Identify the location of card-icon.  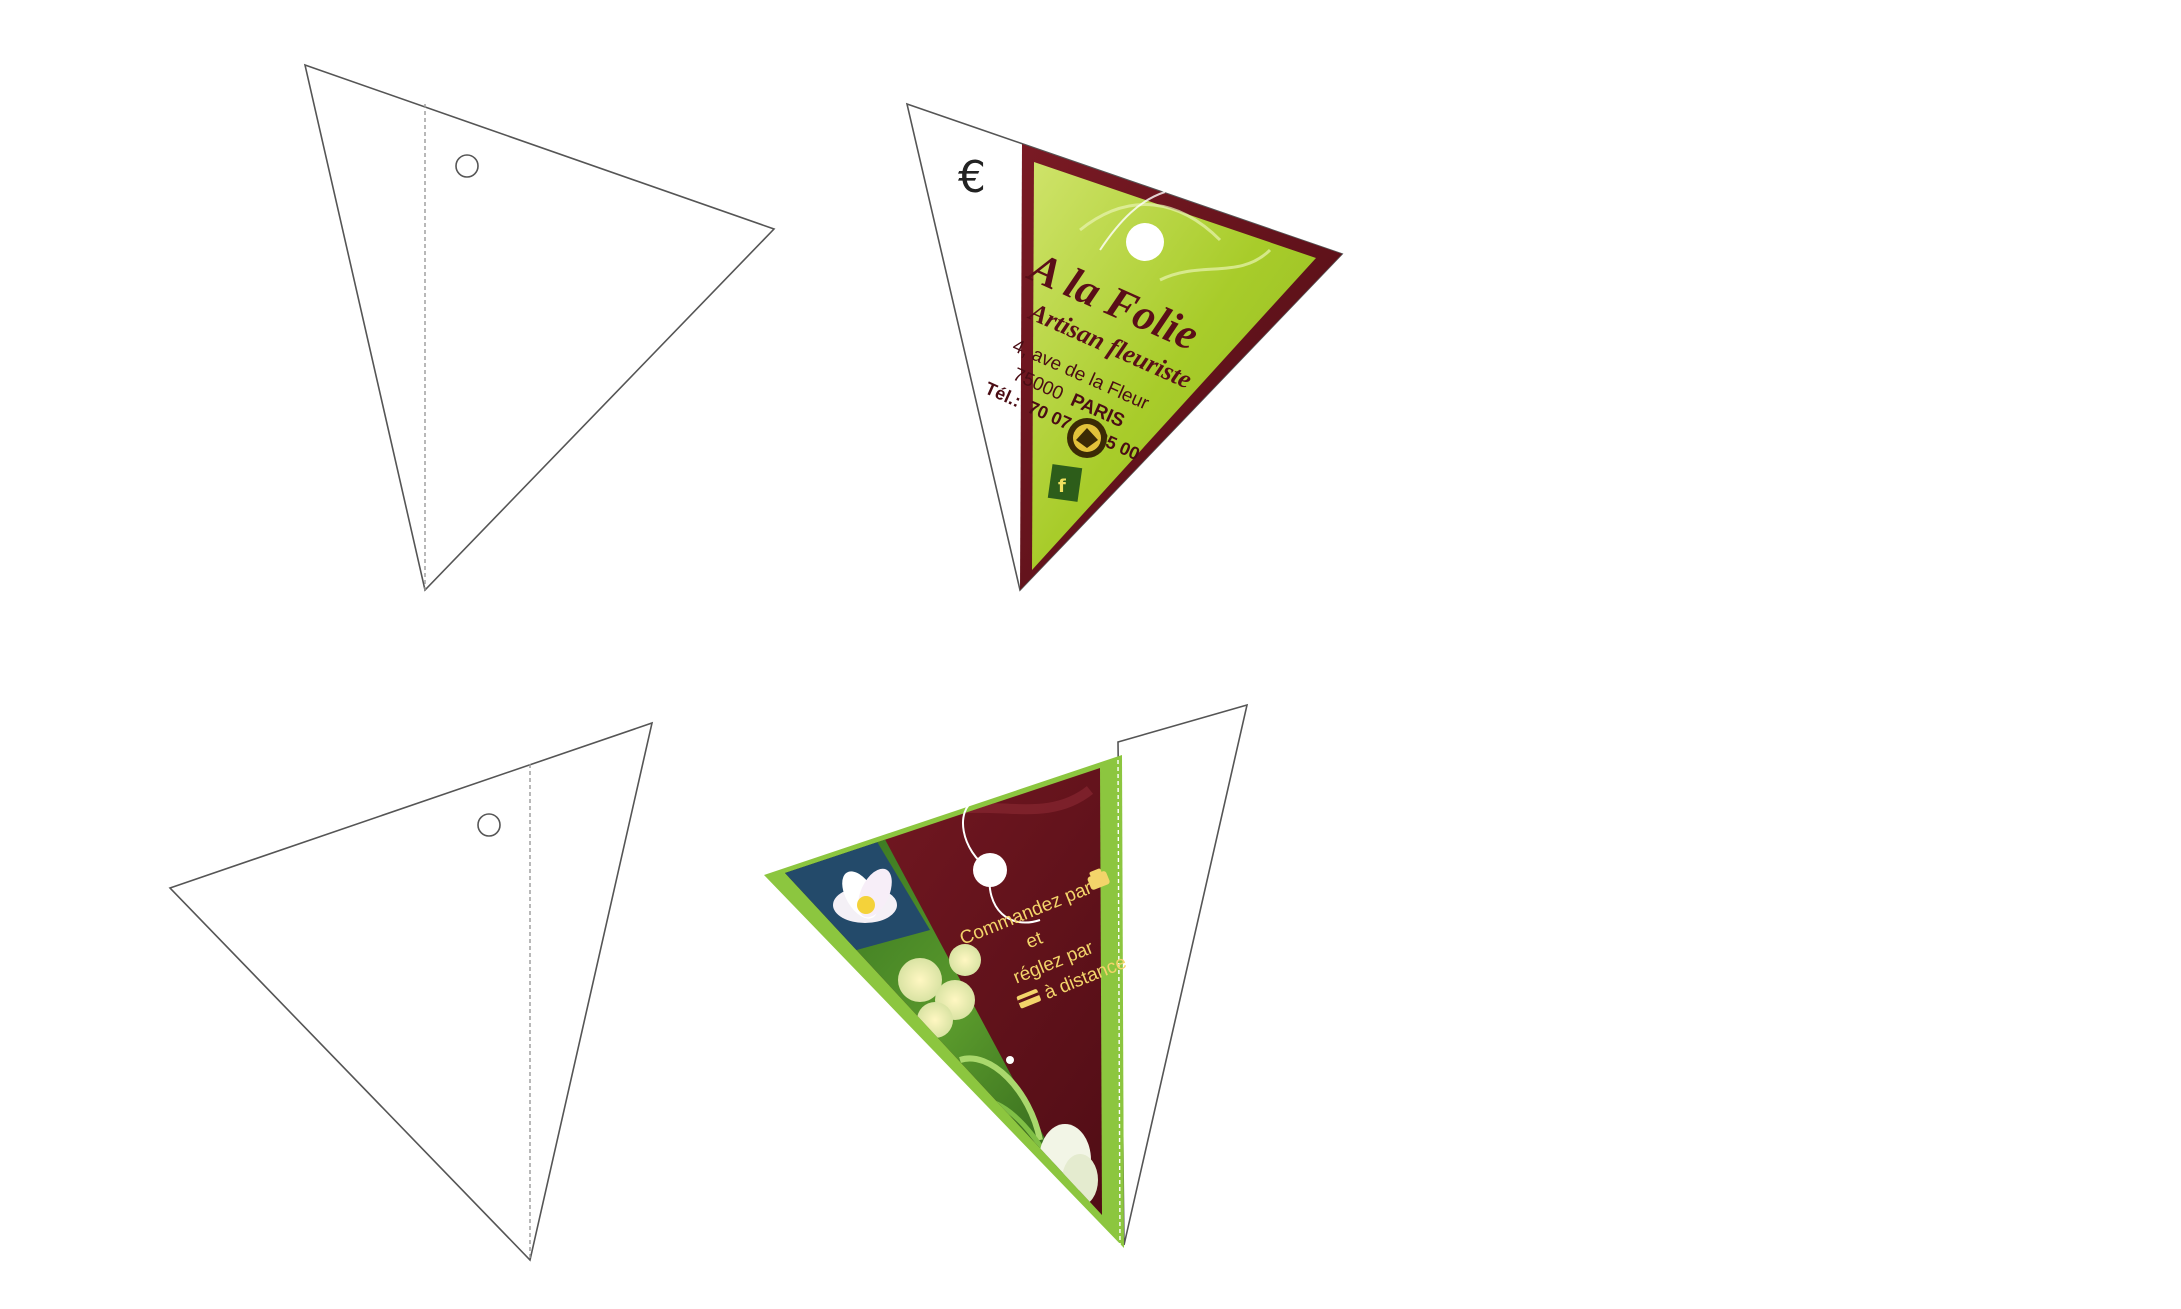
(1028, 999).